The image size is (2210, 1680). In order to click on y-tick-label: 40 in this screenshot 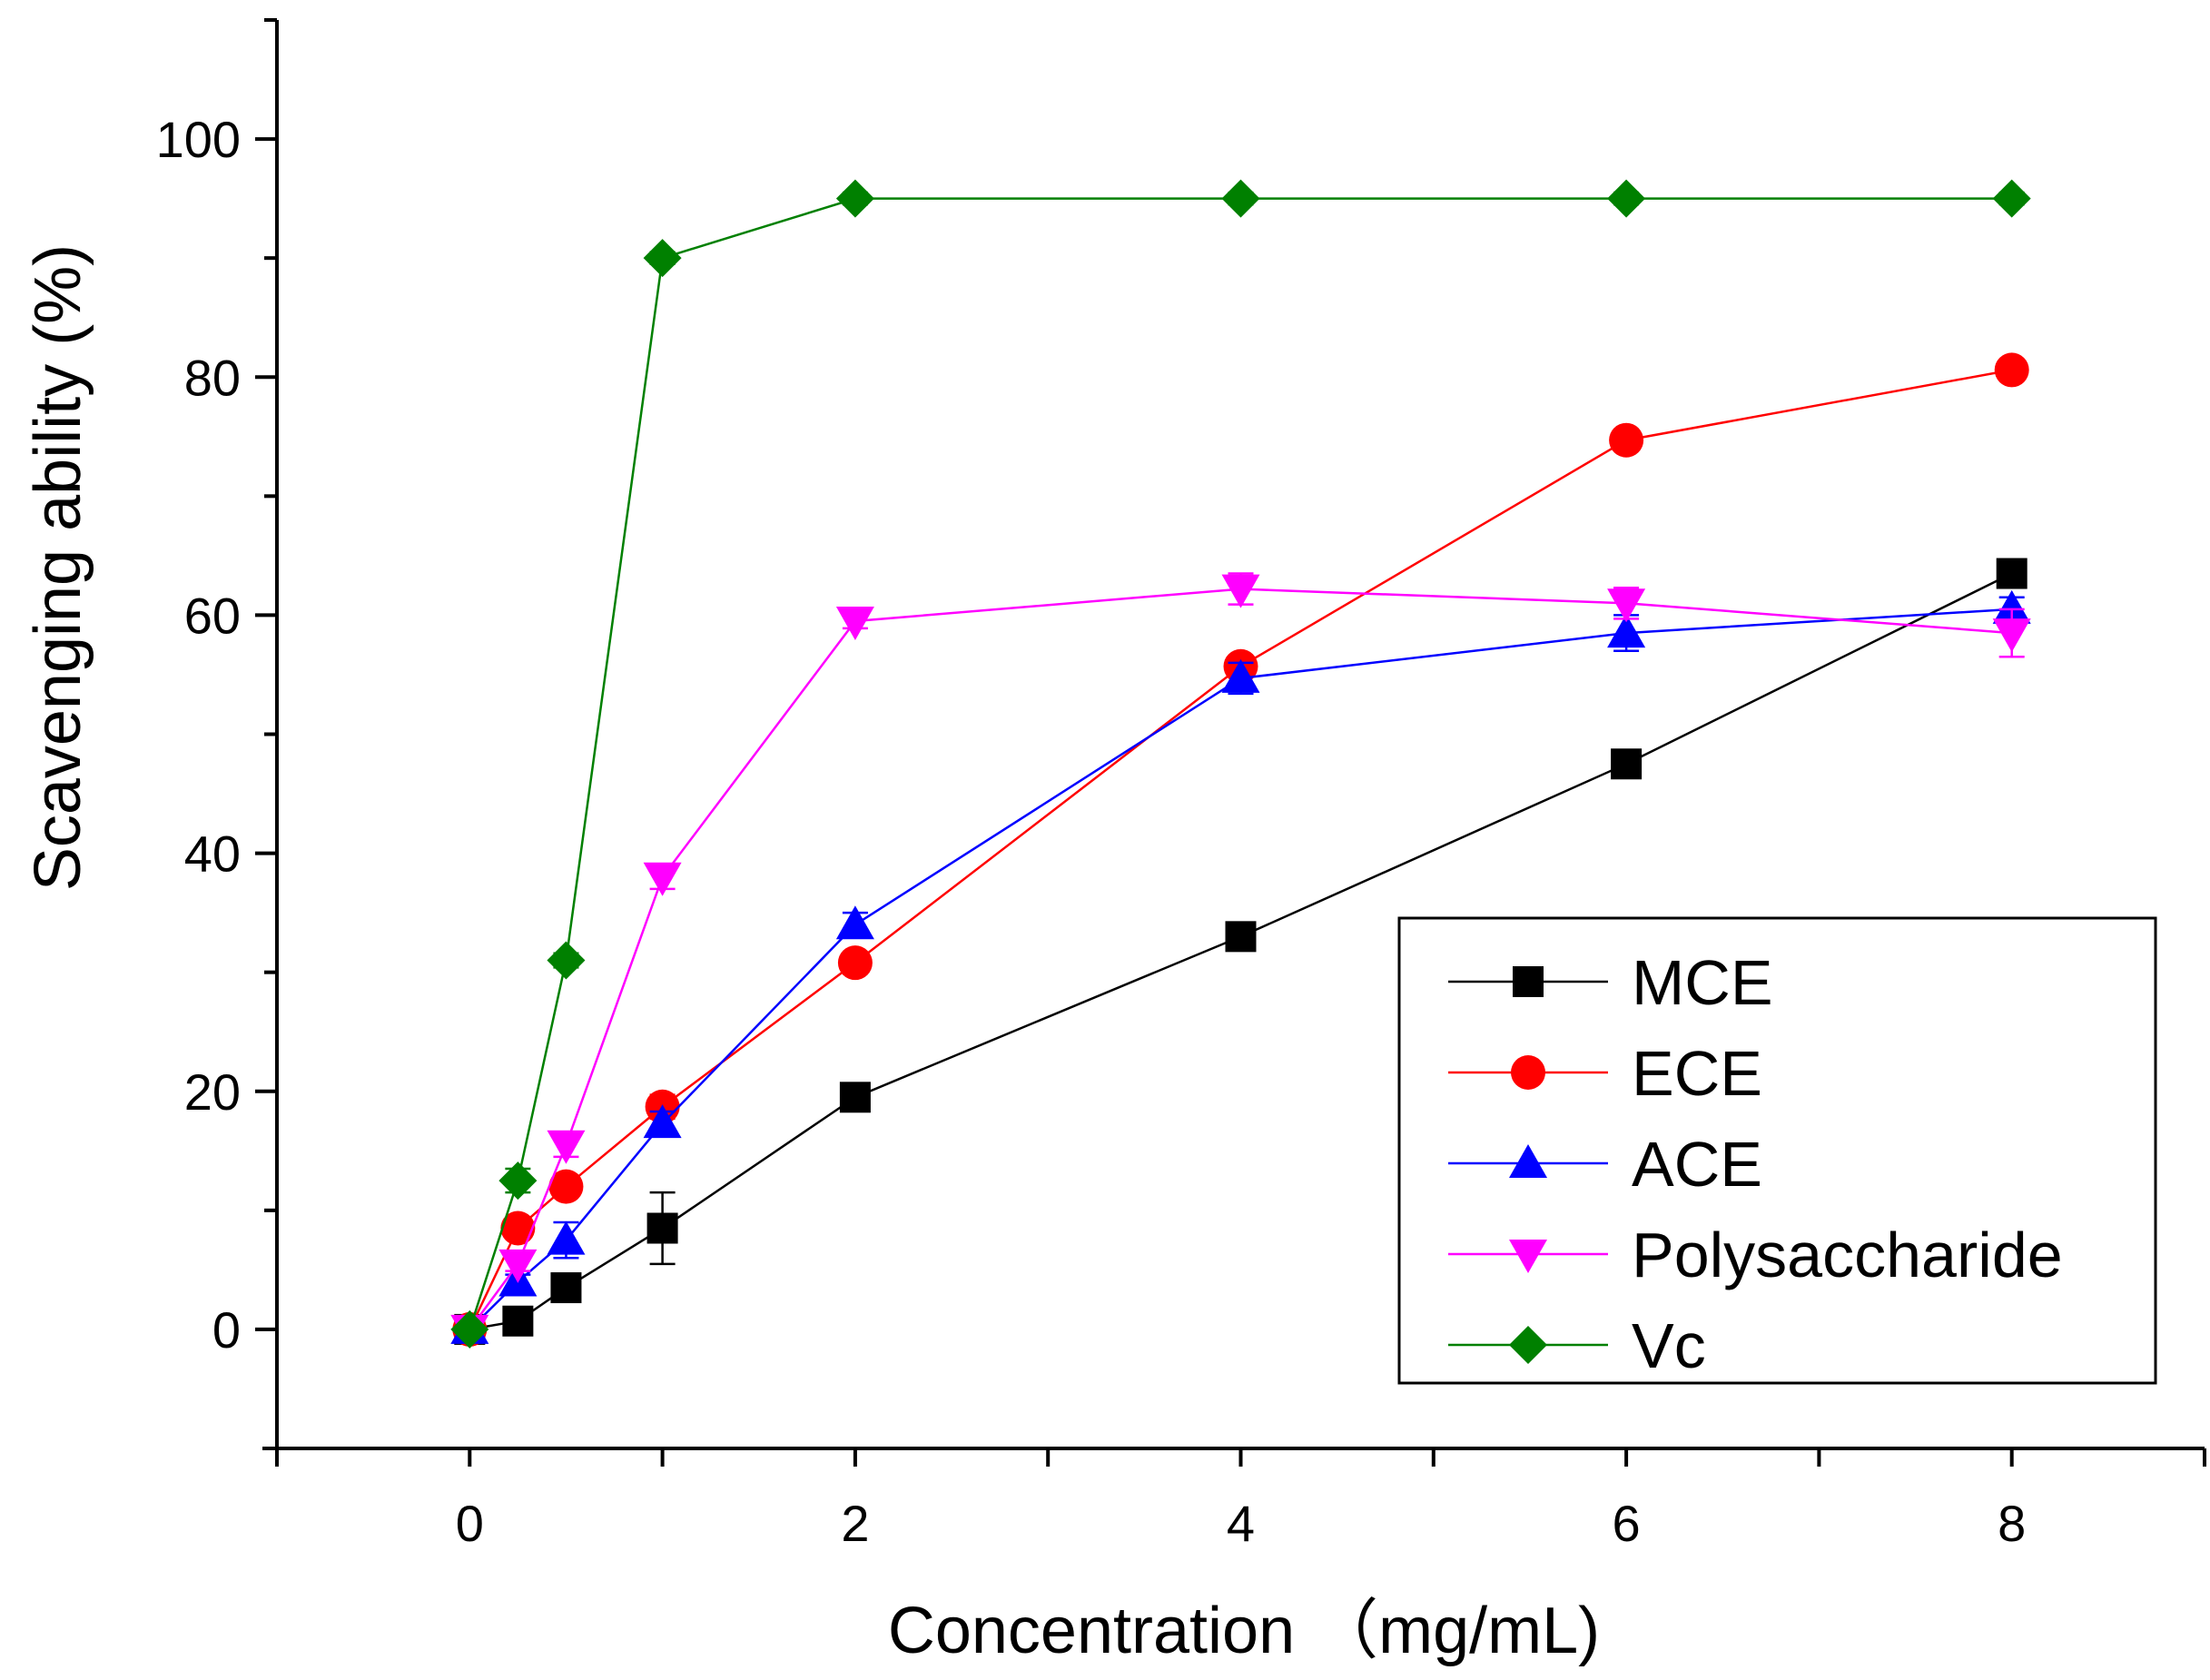, I will do `click(212, 854)`.